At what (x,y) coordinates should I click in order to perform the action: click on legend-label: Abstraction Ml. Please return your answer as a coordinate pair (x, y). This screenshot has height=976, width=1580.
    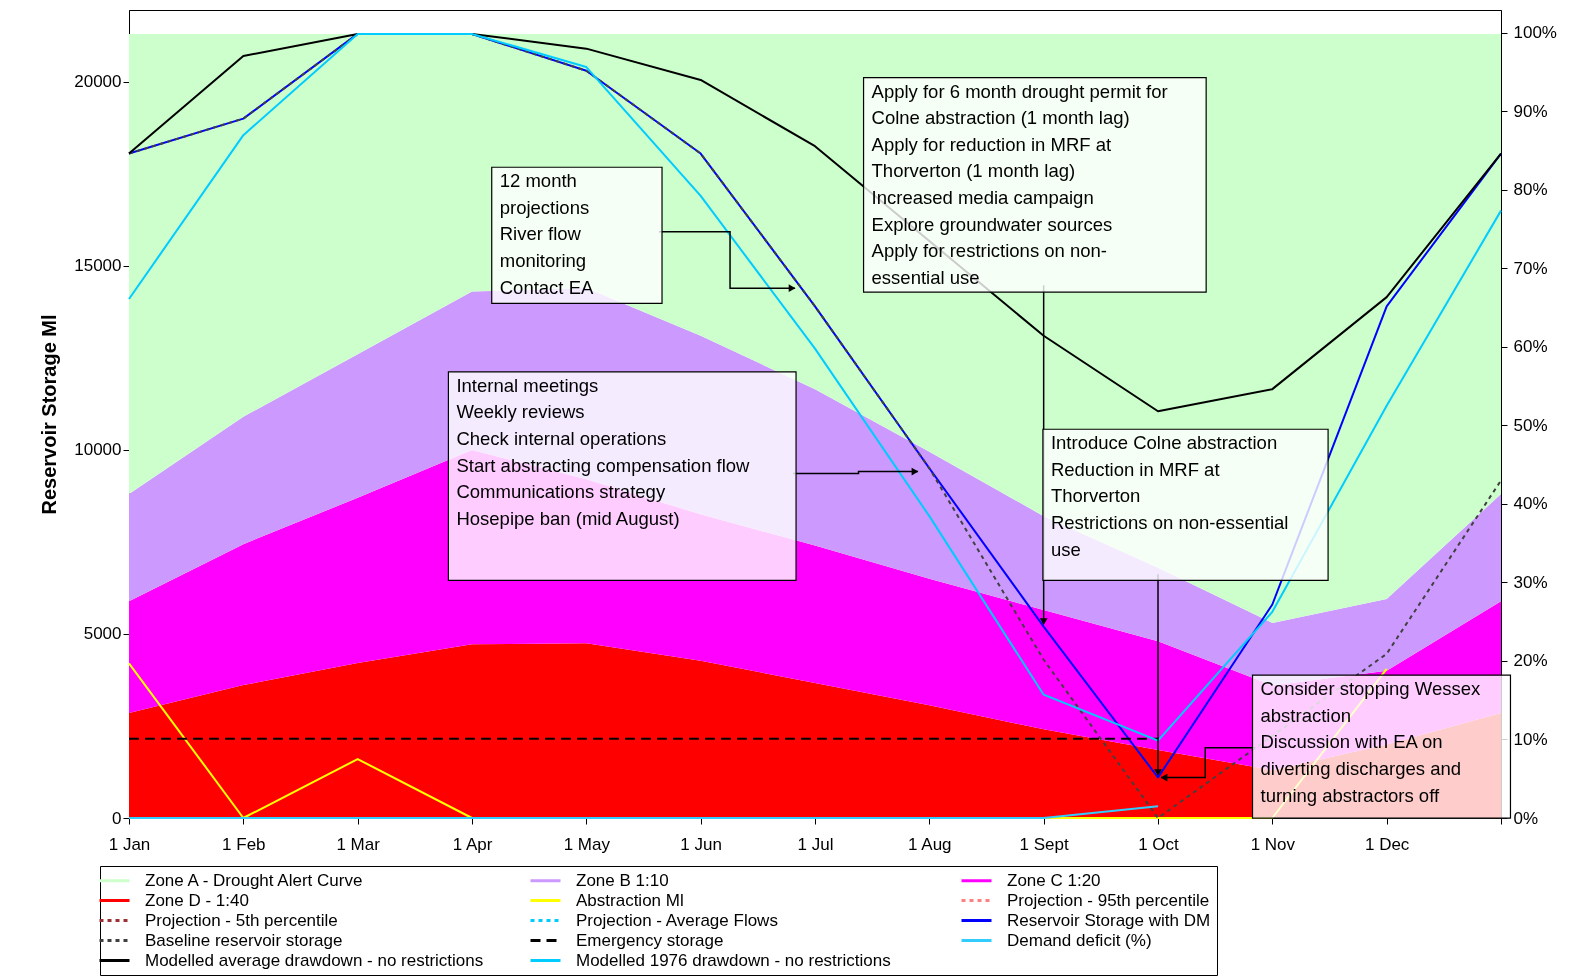
    Looking at the image, I should click on (630, 900).